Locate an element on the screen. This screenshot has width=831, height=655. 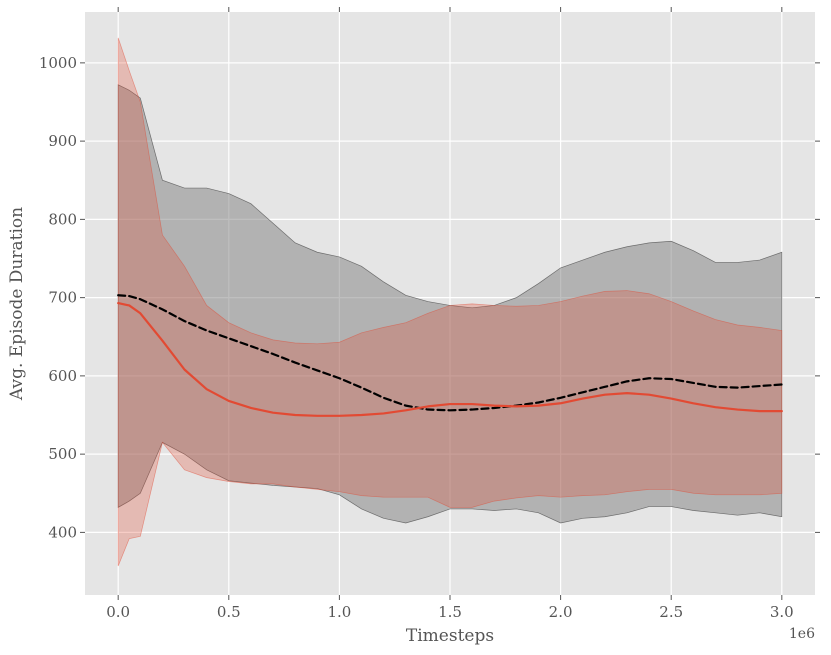
x-tick-label: 1.0 is located at coordinates (339, 612).